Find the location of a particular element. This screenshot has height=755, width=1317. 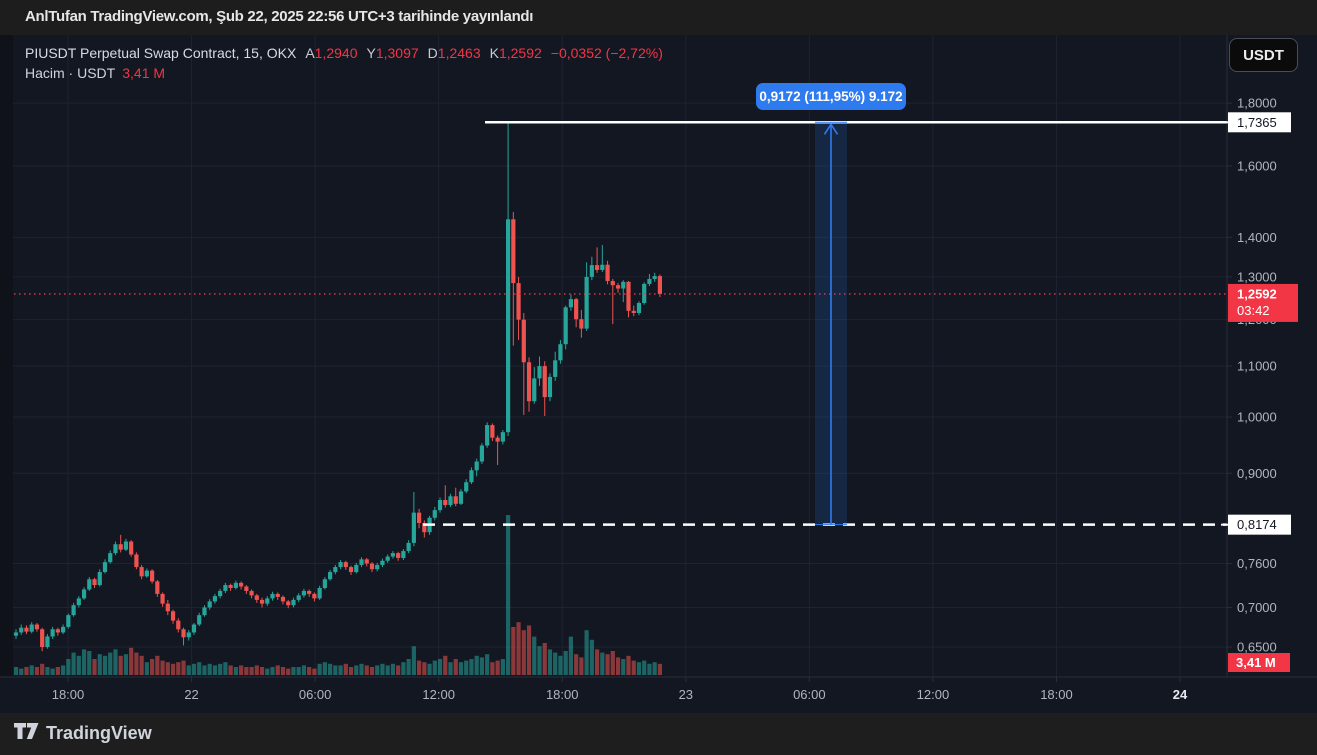

tradingview-brand-text: TradingView is located at coordinates (99, 733).